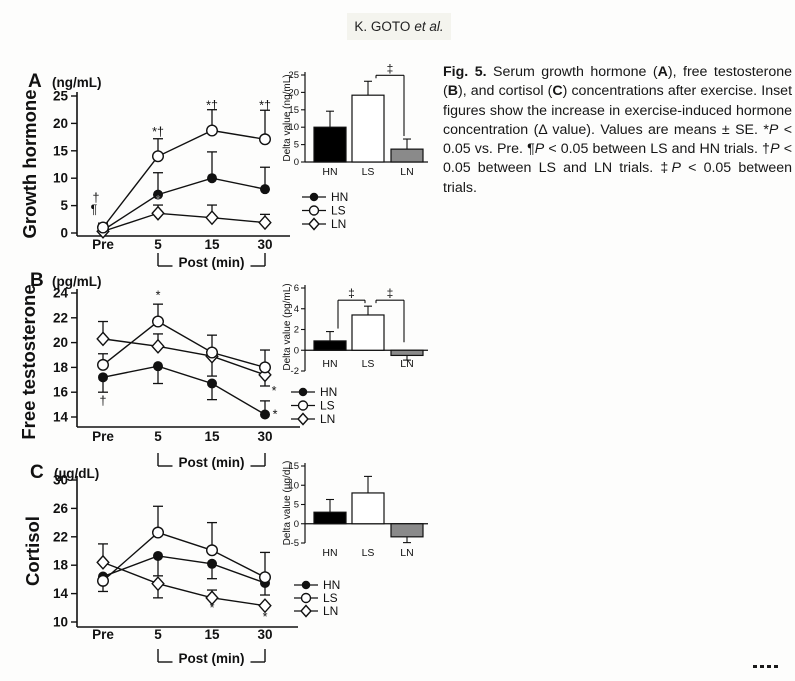  What do you see at coordinates (368, 128) in the screenshot?
I see `inset-bar-LS` at bounding box center [368, 128].